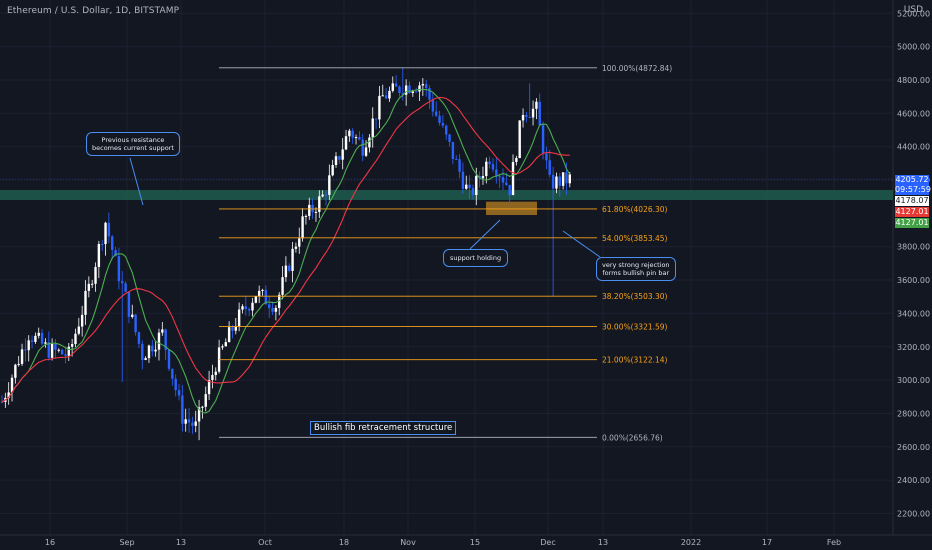 This screenshot has height=550, width=932. Describe the element at coordinates (635, 296) in the screenshot. I see `fib-level-label: 38.20%(3503.30)` at that location.